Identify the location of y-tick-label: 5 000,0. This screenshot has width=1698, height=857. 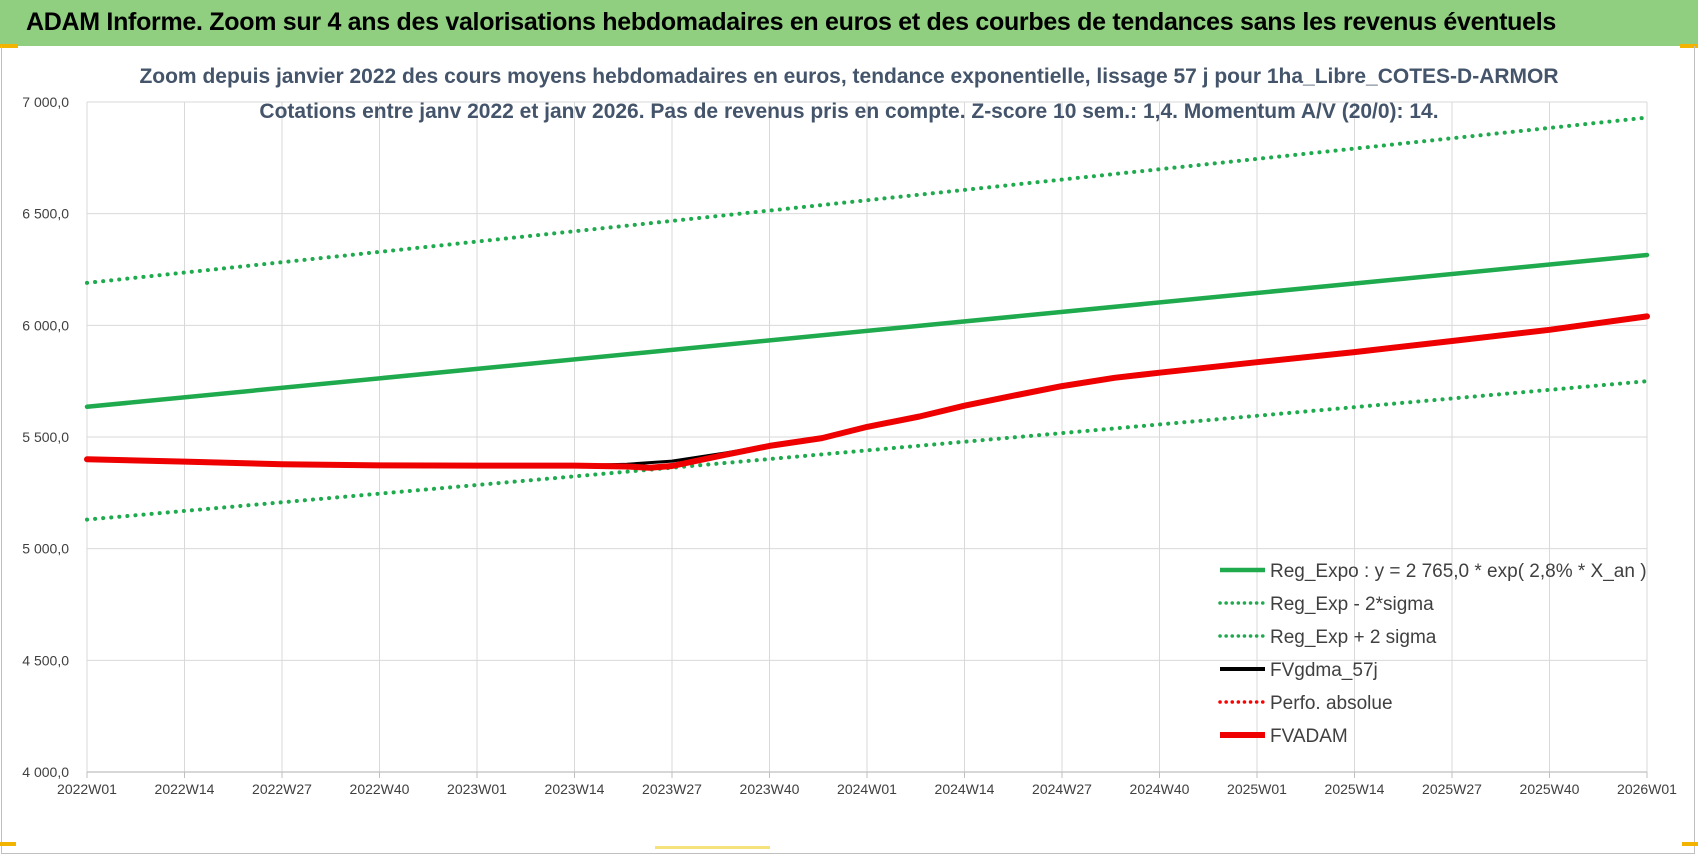
(45, 549).